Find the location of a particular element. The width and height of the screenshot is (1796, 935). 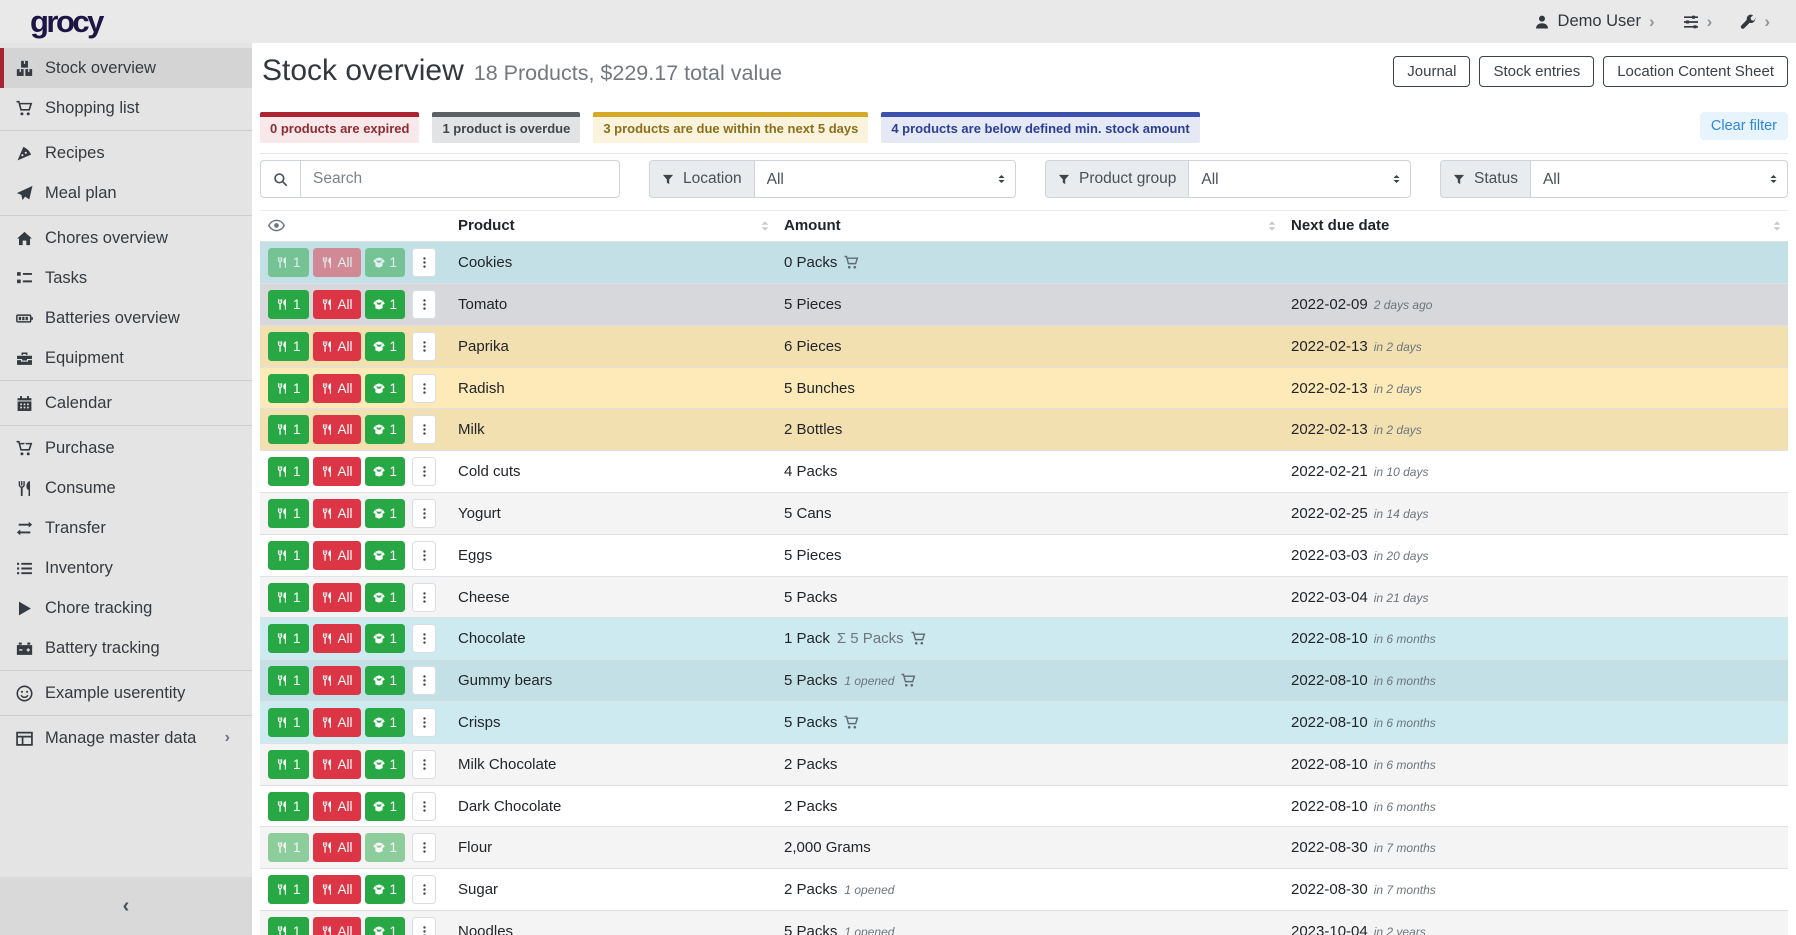

product-name-cell: Cheese is located at coordinates (613, 596).